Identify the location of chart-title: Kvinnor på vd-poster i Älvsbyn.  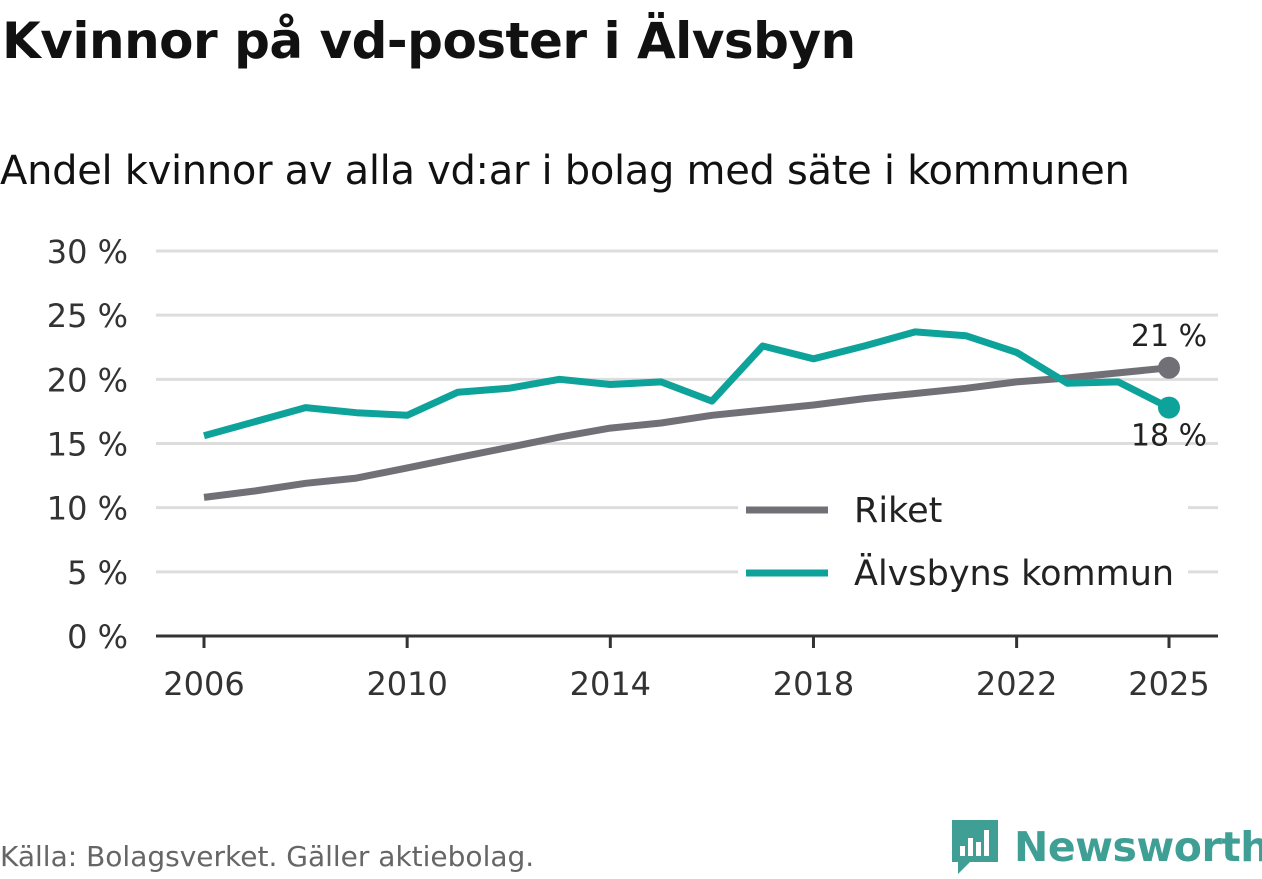
(429, 41).